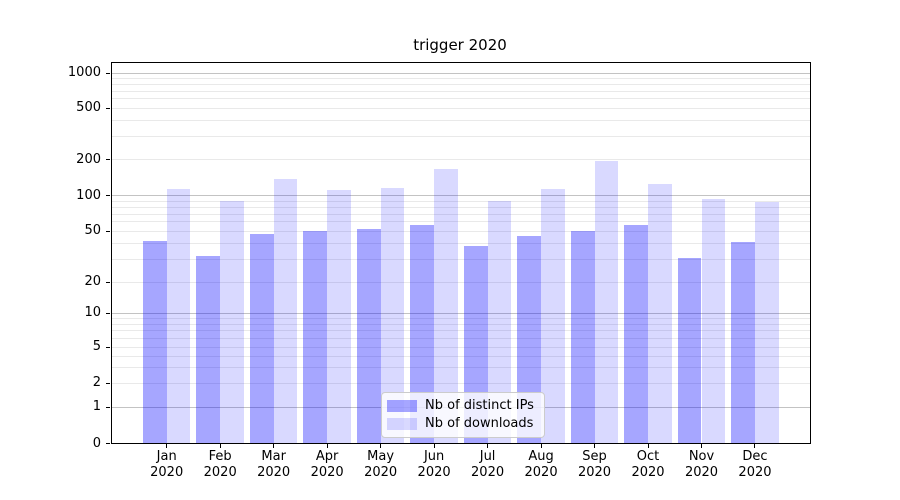  Describe the element at coordinates (402, 406) in the screenshot. I see `legend-swatch-nb-of-distinct-ips` at that location.